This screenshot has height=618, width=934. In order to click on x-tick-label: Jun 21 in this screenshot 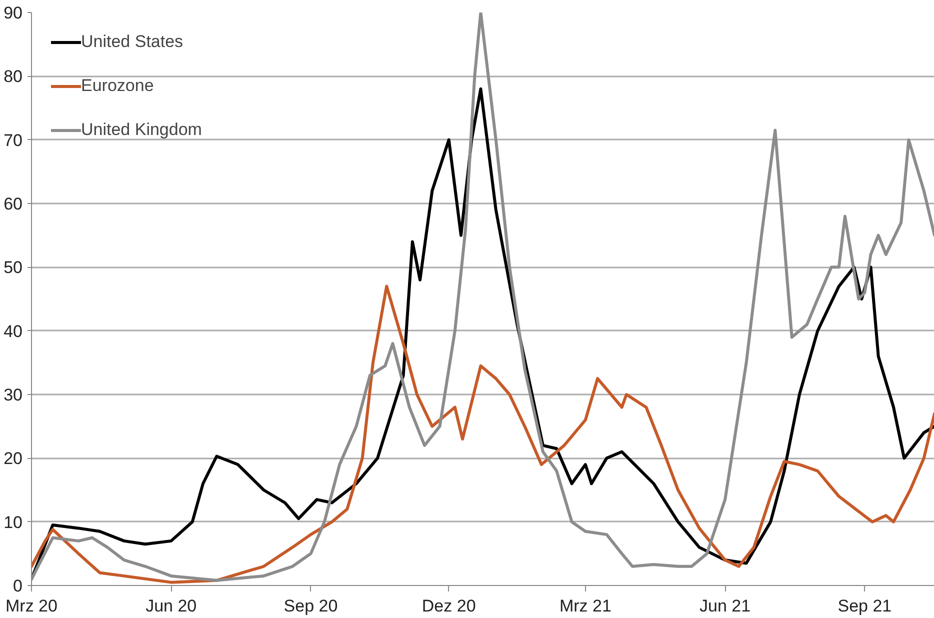, I will do `click(725, 606)`.